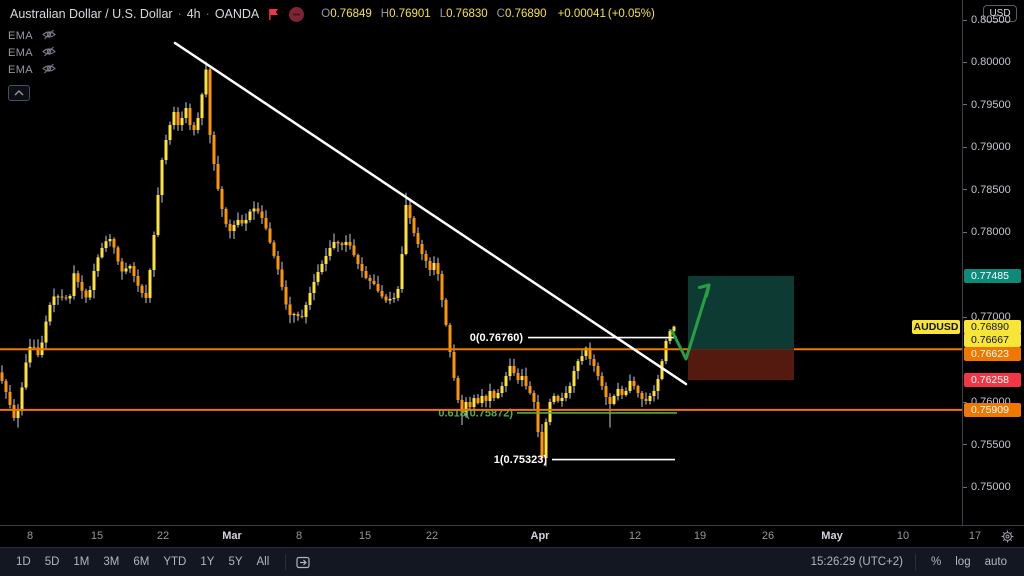  What do you see at coordinates (232, 536) in the screenshot?
I see `time-tick: Mar` at bounding box center [232, 536].